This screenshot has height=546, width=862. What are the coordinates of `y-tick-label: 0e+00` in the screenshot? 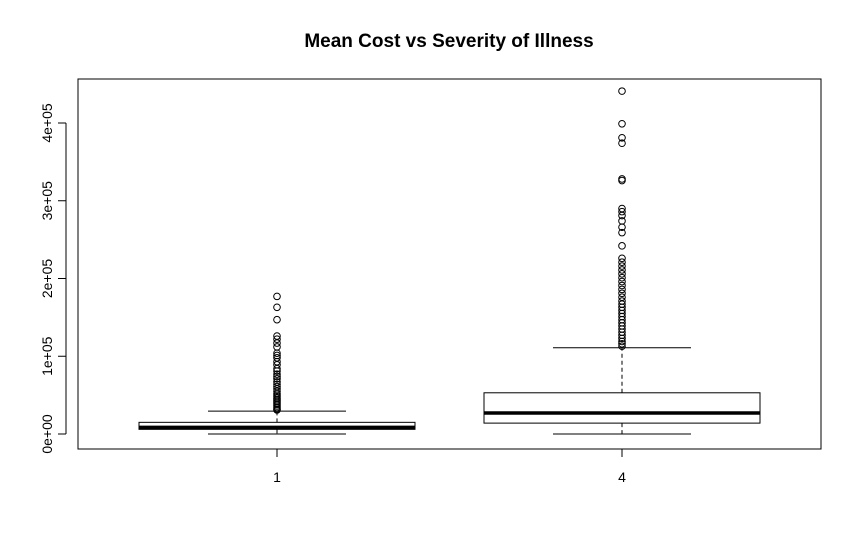 It's located at (47, 434).